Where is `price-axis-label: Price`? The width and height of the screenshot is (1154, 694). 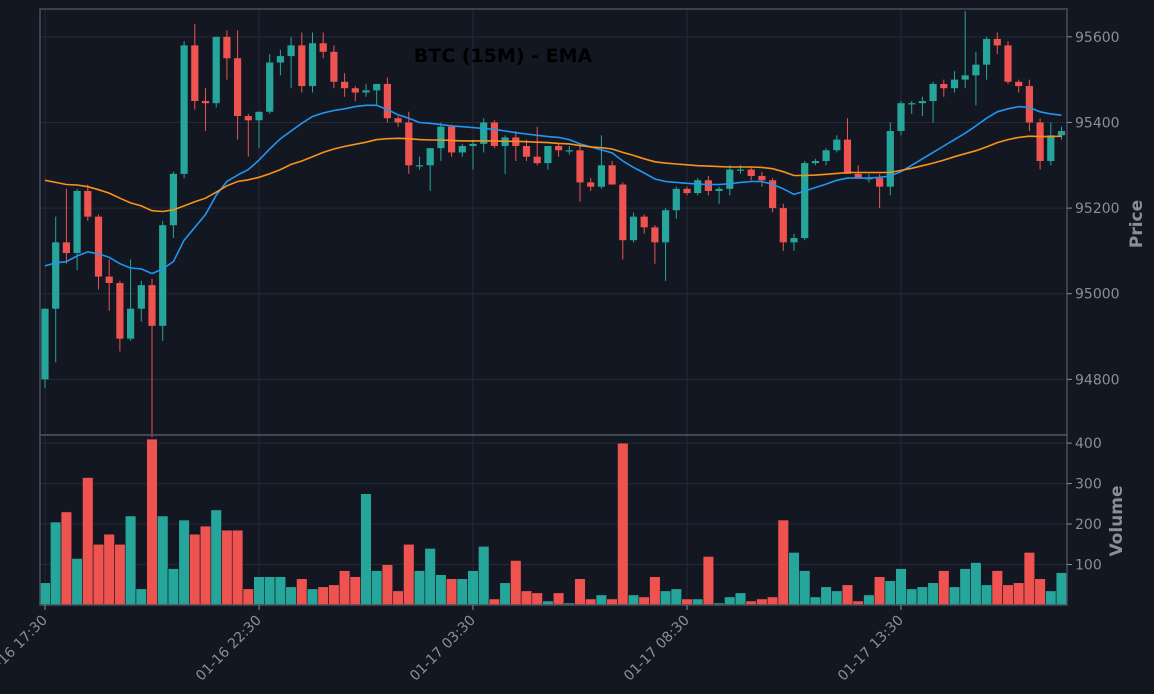 price-axis-label: Price is located at coordinates (1137, 224).